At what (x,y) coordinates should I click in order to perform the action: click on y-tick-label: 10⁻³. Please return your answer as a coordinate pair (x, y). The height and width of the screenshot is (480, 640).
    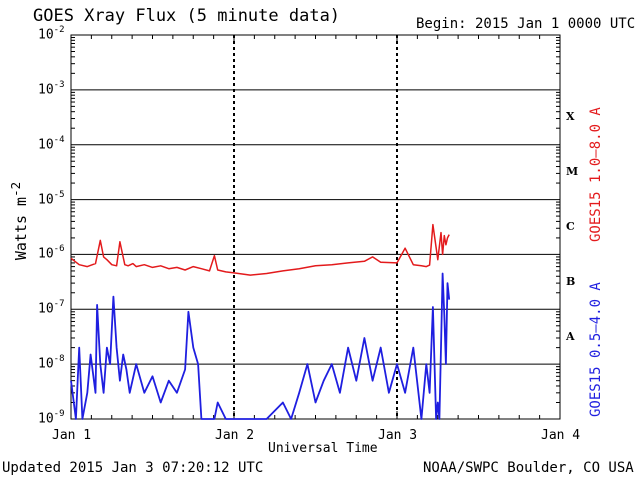
    Looking at the image, I should click on (51, 88).